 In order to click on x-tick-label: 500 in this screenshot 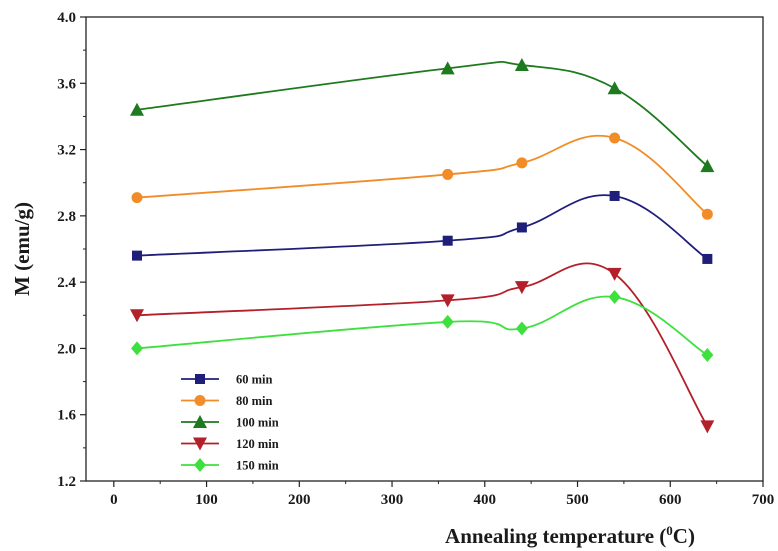, I will do `click(577, 500)`.